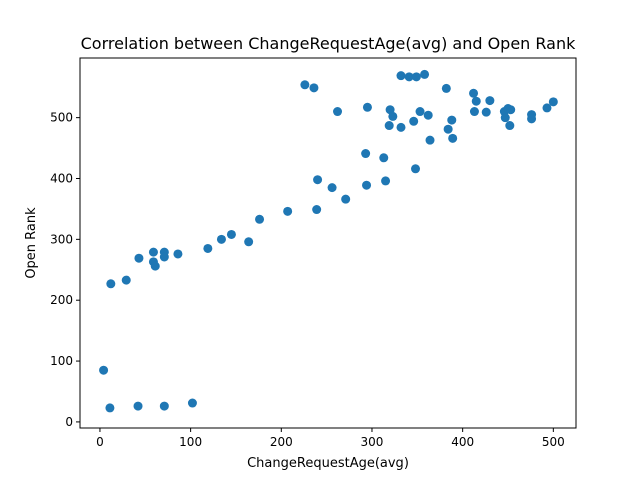  I want to click on y-axis-ticks: 0 100 200 300 400 500, so click(65, 270).